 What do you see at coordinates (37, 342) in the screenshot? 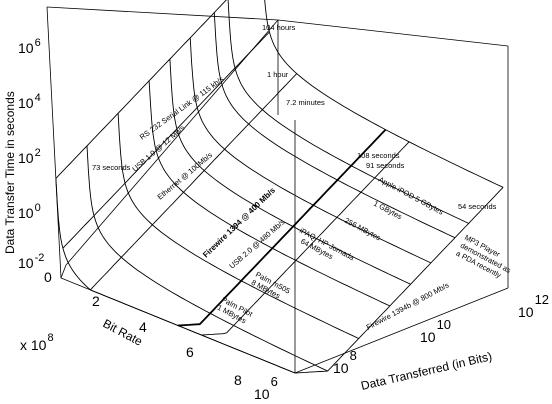
I see `y-axis-multiplier: x 108` at bounding box center [37, 342].